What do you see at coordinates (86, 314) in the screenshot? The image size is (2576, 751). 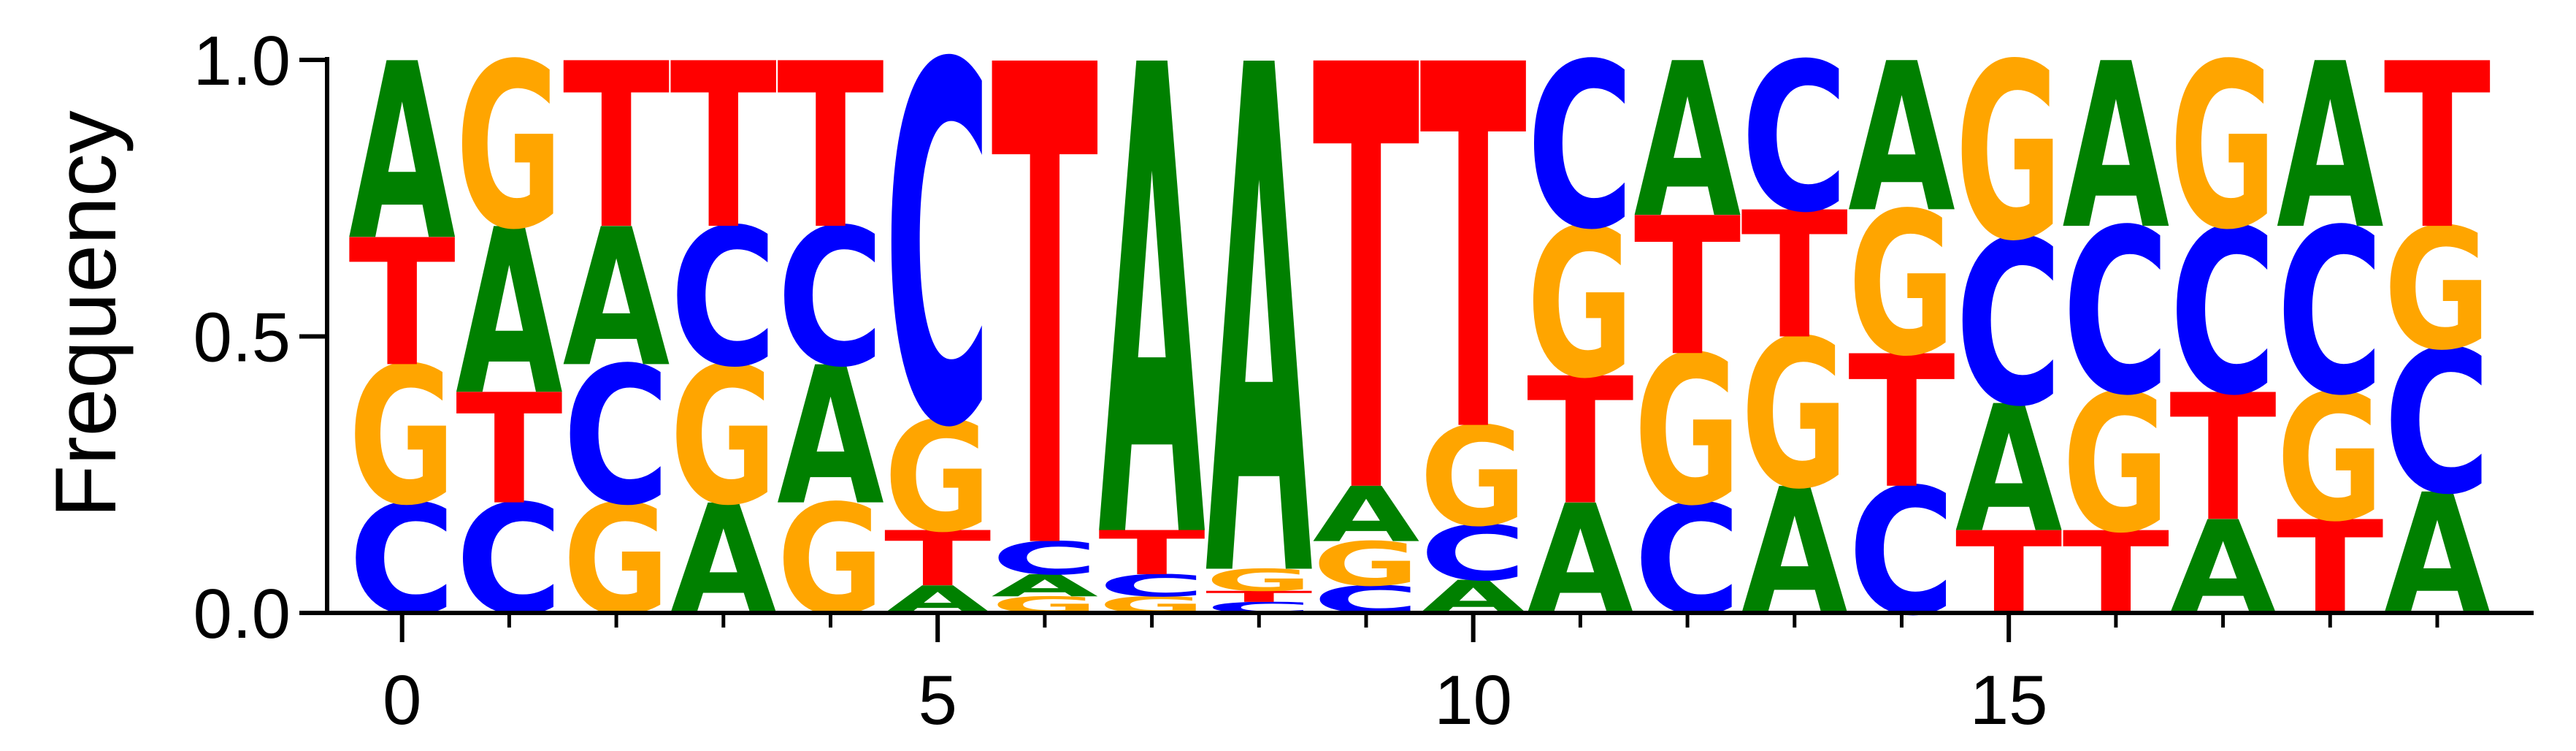 I see `y-axis-title: Frequency` at bounding box center [86, 314].